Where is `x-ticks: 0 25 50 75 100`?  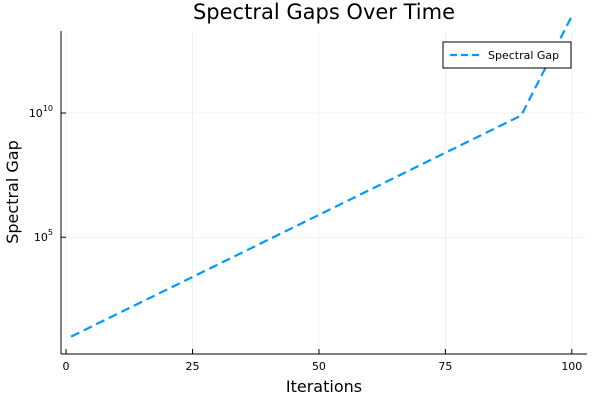 x-ticks: 0 25 50 75 100 is located at coordinates (322, 361).